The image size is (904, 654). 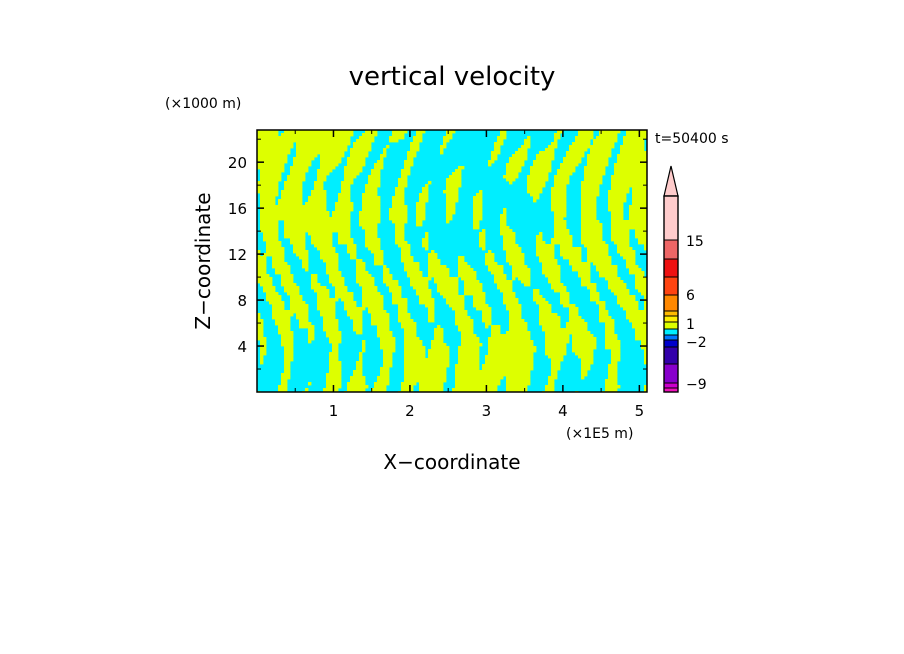 I want to click on x-scale-label: (×1E5 m), so click(x=599, y=434).